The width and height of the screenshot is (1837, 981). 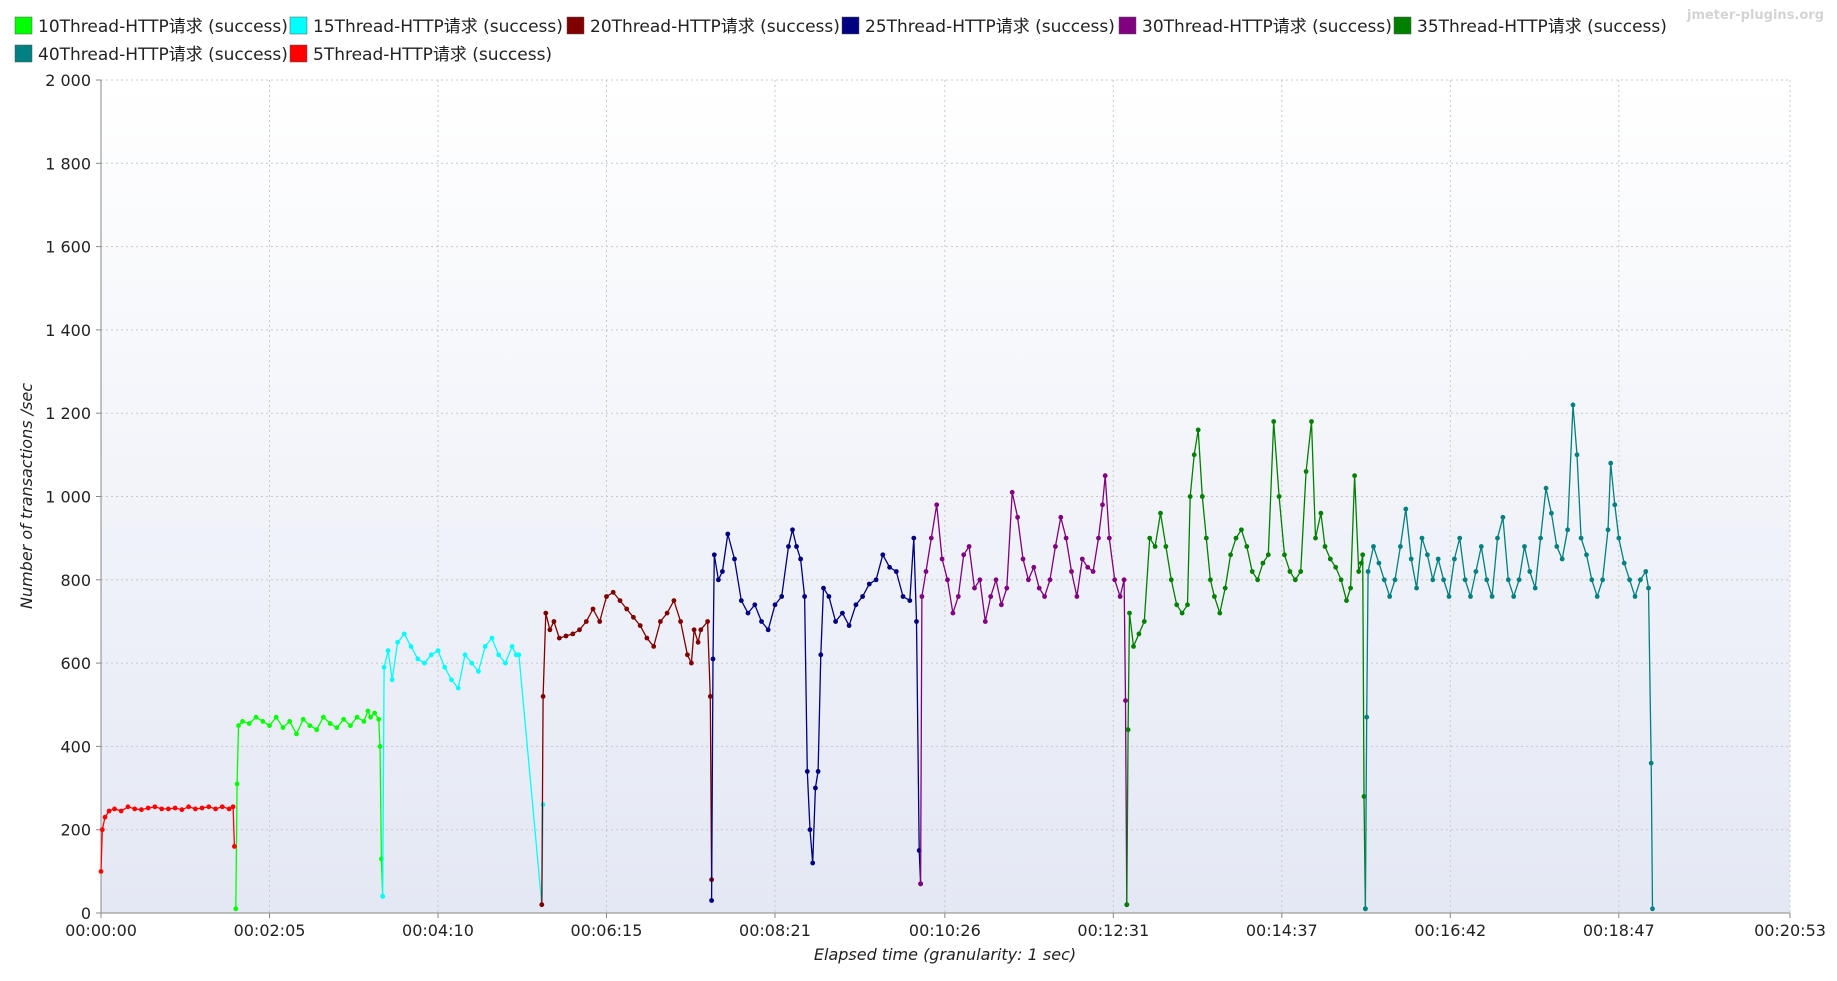 I want to click on legend-item: 25Thread-HTTP请求 (success), so click(x=978, y=26).